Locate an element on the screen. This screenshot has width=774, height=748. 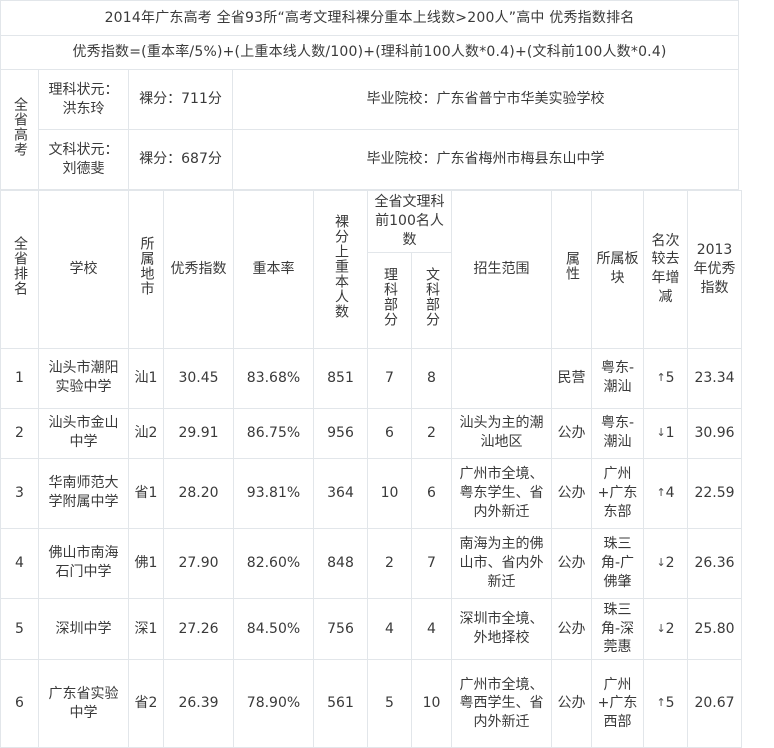
cell-city: 省1 is located at coordinates (146, 493).